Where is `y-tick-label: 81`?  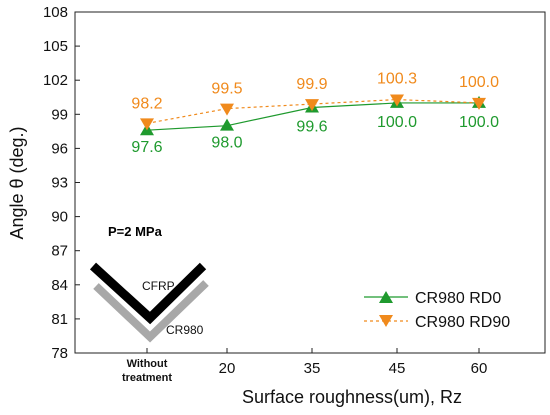
y-tick-label: 81 is located at coordinates (59, 319).